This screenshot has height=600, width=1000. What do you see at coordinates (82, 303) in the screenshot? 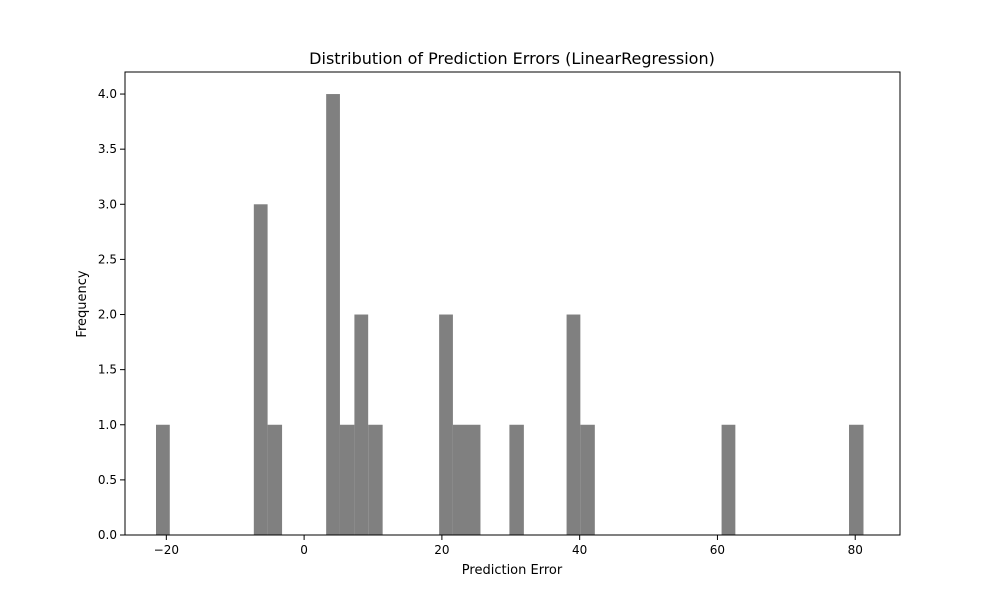
I see `y-axis-label: Frequency` at bounding box center [82, 303].